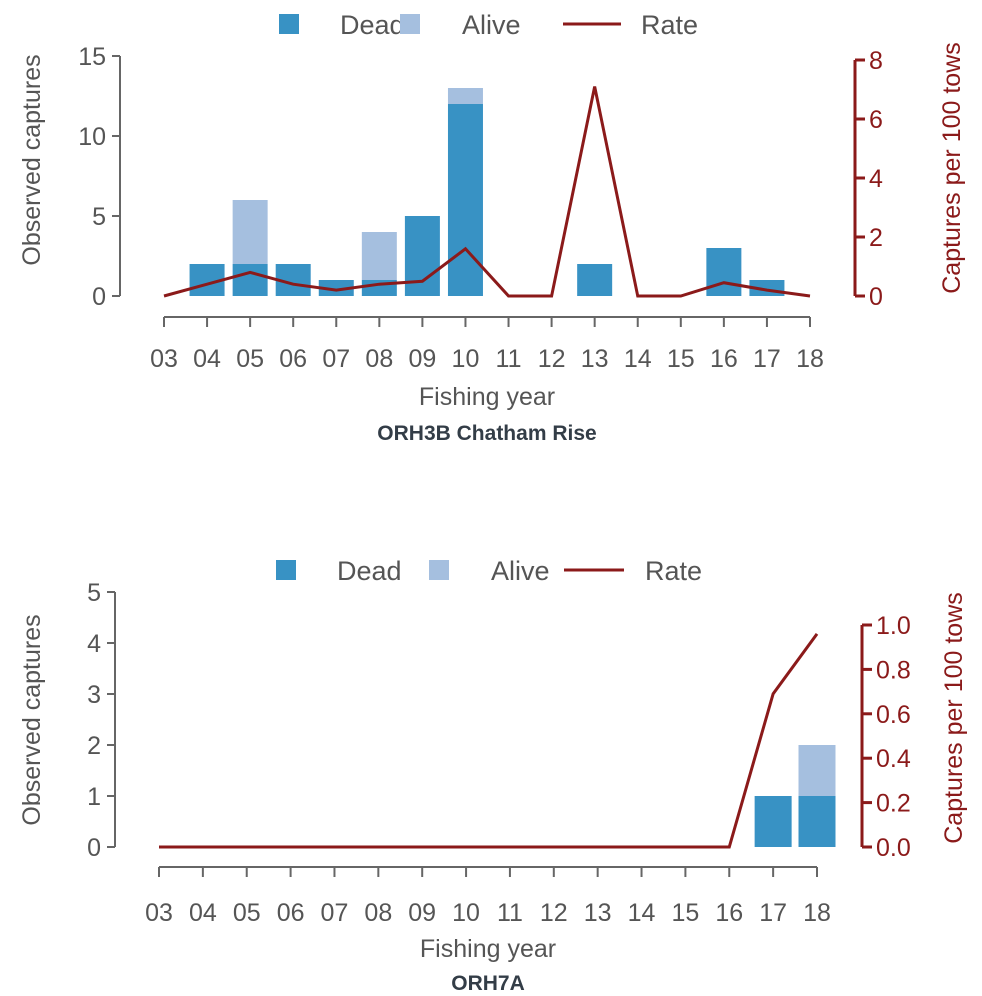 This screenshot has width=982, height=996. Describe the element at coordinates (893, 848) in the screenshot. I see `y2-tick-label: 0.0` at that location.